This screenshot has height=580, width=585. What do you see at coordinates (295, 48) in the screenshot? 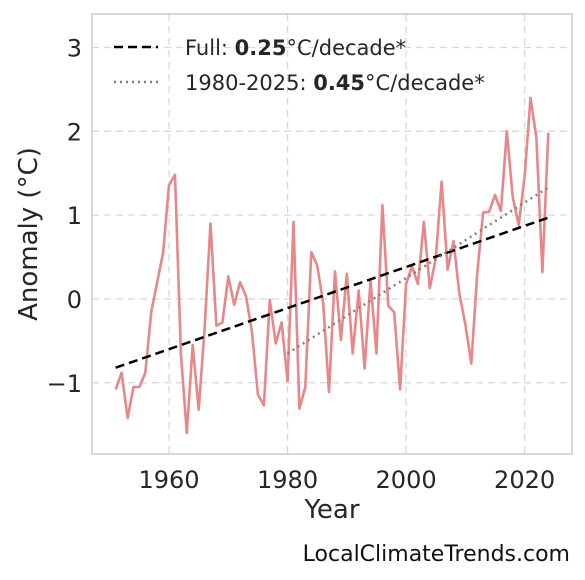
I see `legend-entry-full: Full: 0.25°C/decade*` at bounding box center [295, 48].